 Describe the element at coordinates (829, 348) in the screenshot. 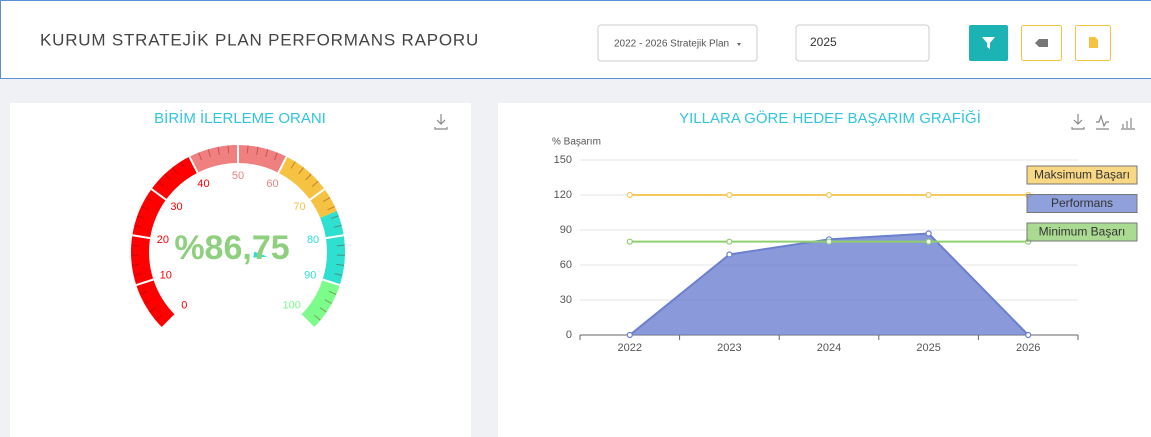

I see `x-tick-label: 2024` at that location.